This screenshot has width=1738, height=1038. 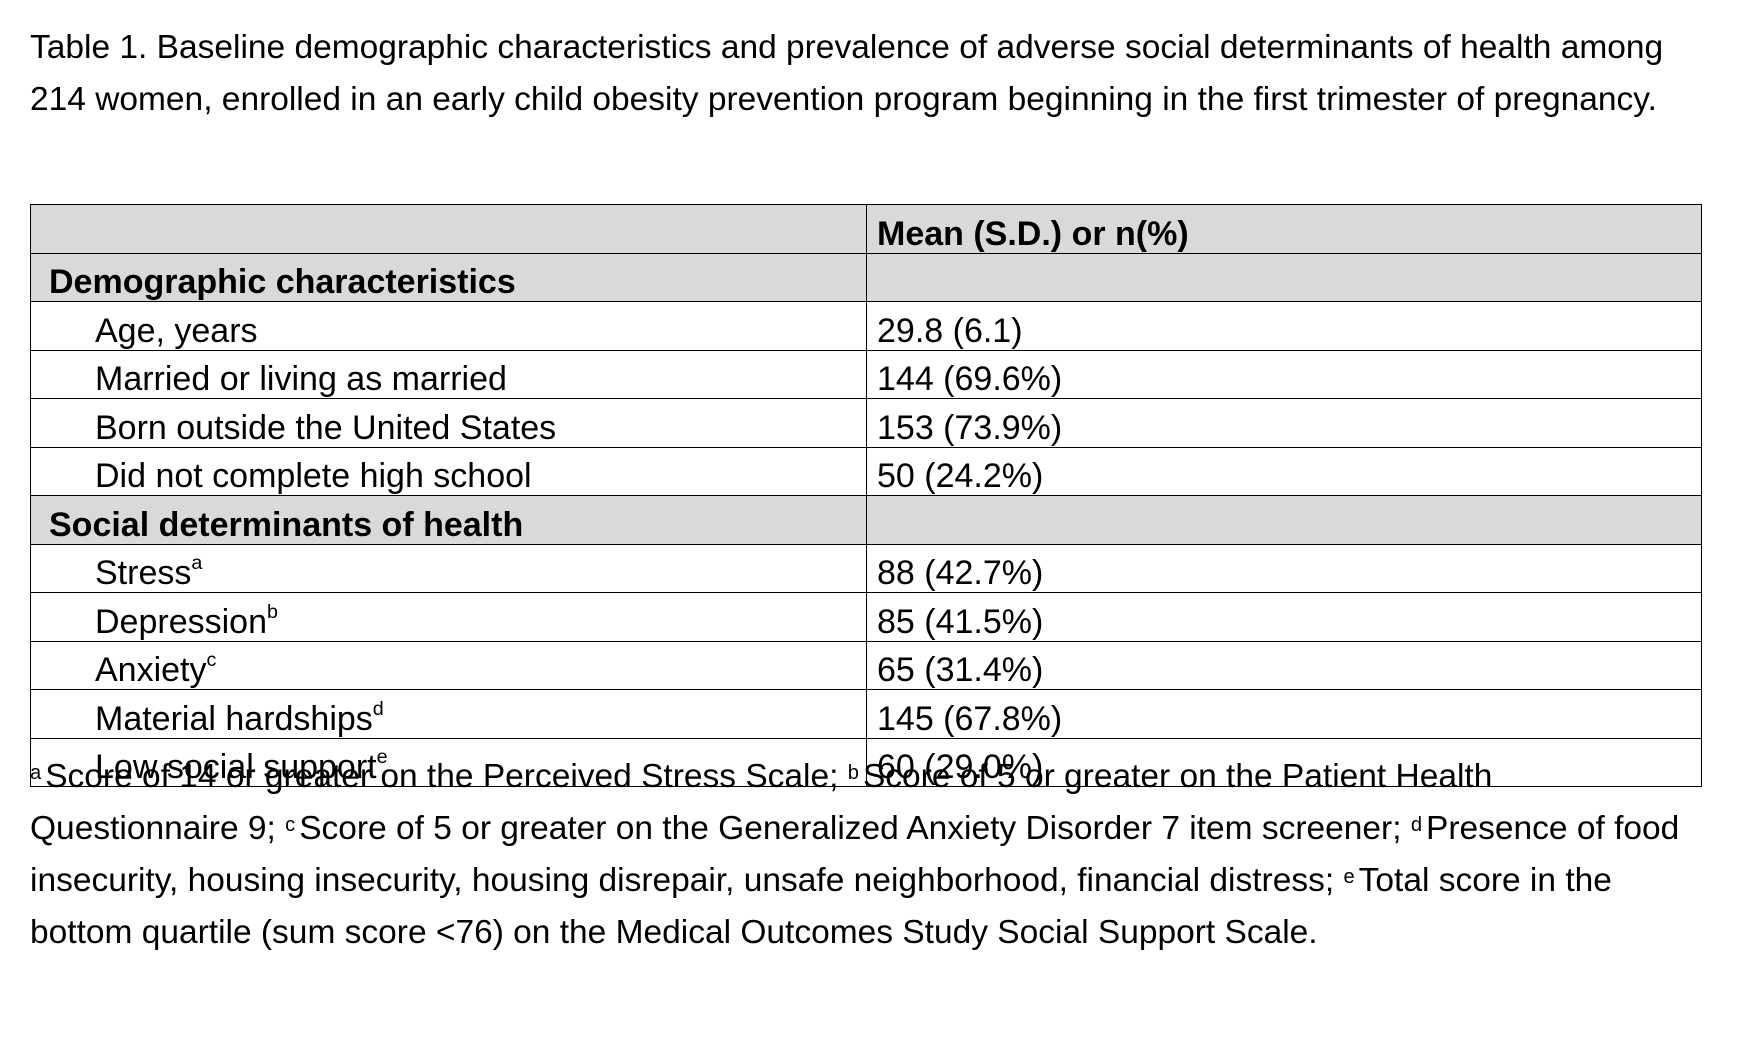 I want to click on row-footnote-mark: b, so click(x=272, y=611).